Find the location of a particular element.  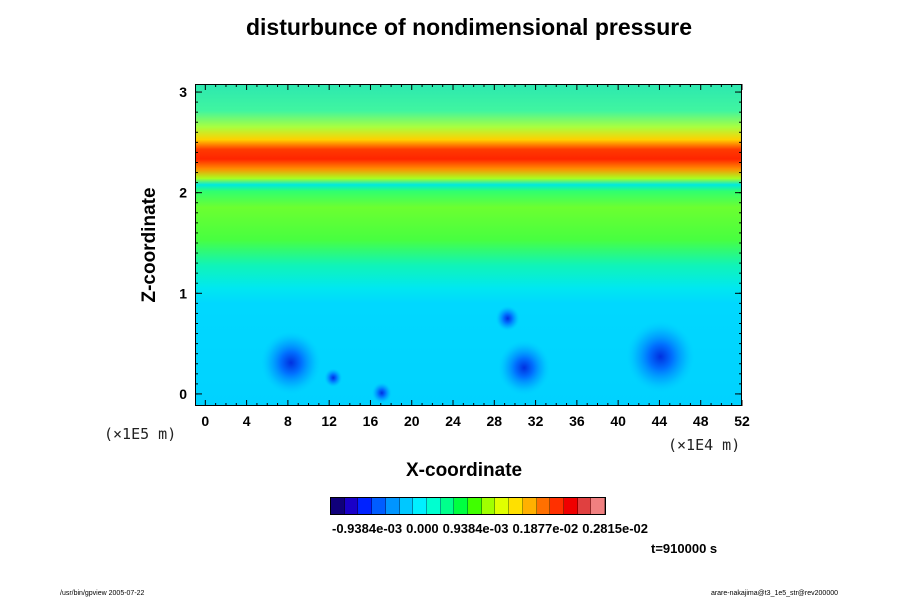

y-scale-note: (×1E5 m) is located at coordinates (140, 434).